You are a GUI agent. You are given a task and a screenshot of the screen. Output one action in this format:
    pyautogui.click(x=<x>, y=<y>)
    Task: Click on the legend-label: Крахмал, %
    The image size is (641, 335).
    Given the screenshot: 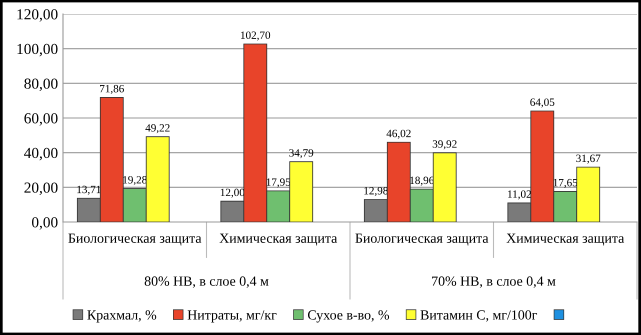 What is the action you would take?
    pyautogui.click(x=121, y=316)
    